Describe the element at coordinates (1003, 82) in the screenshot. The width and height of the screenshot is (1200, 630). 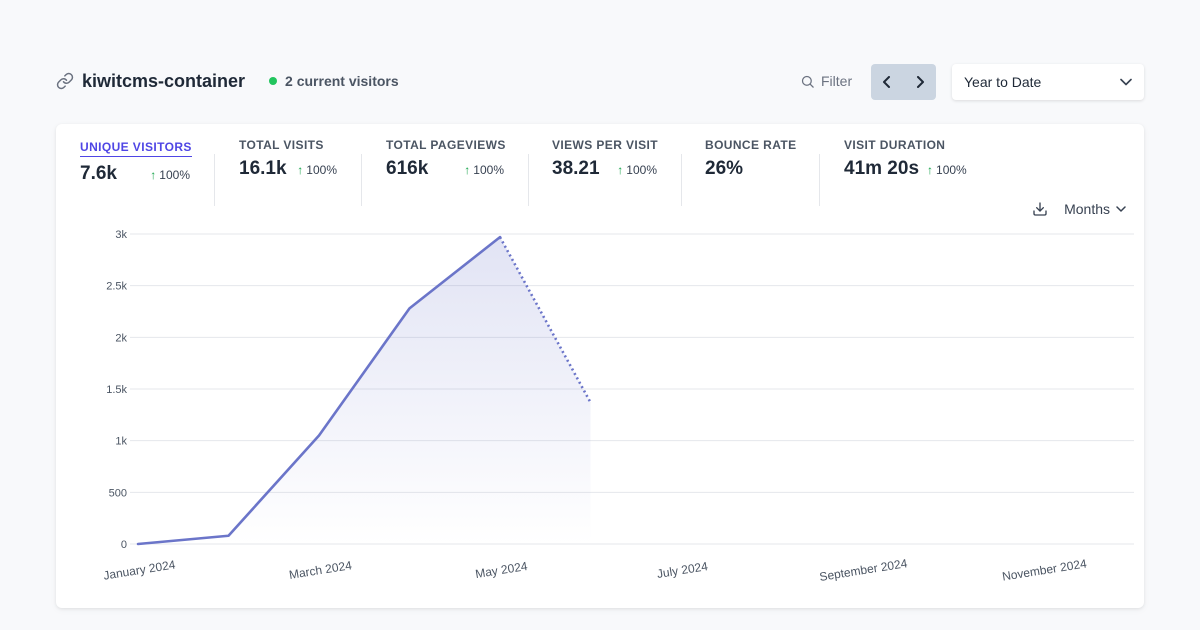
I see `period-select-value: Year to Date` at that location.